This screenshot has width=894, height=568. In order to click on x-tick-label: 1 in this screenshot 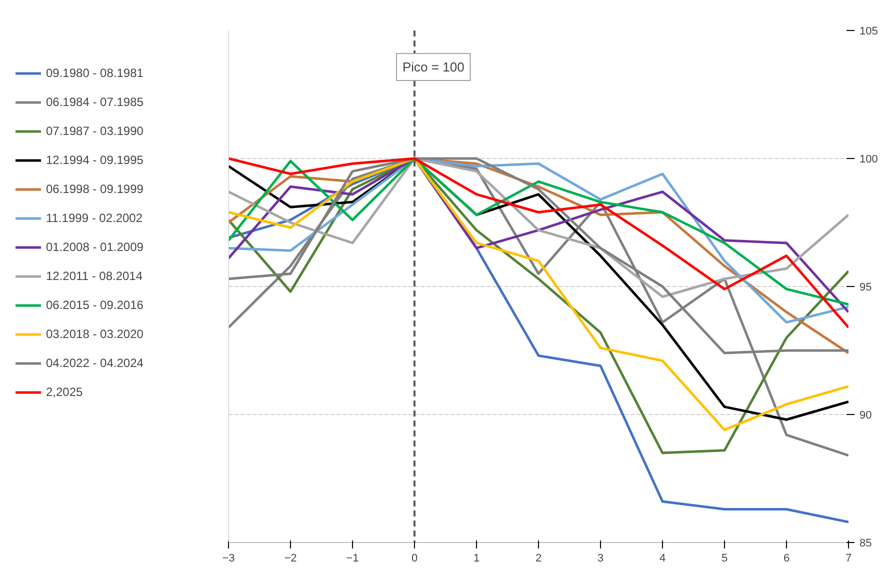, I will do `click(476, 558)`.